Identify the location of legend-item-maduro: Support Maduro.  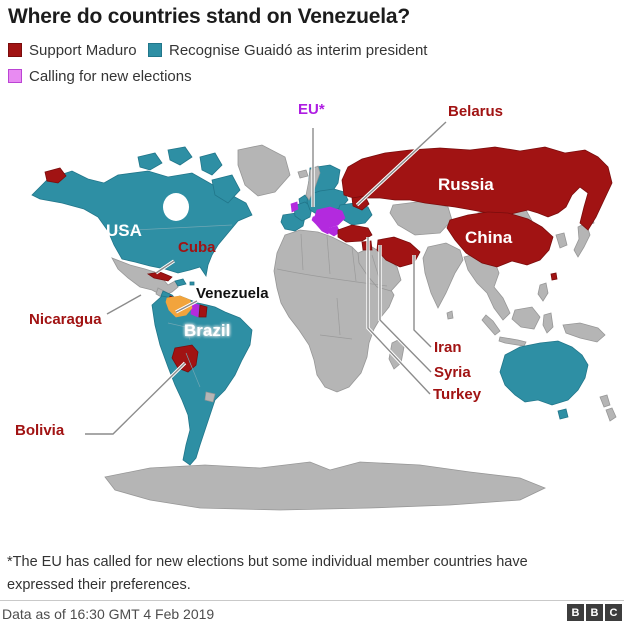
(72, 50).